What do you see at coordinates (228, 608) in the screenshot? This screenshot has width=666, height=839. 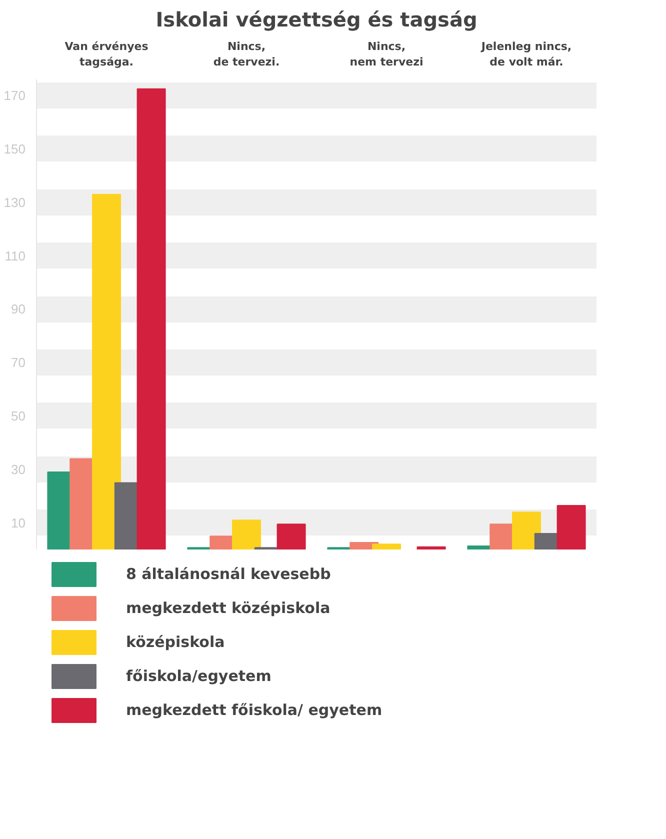 I see `legend-label: megkezdett középiskola` at bounding box center [228, 608].